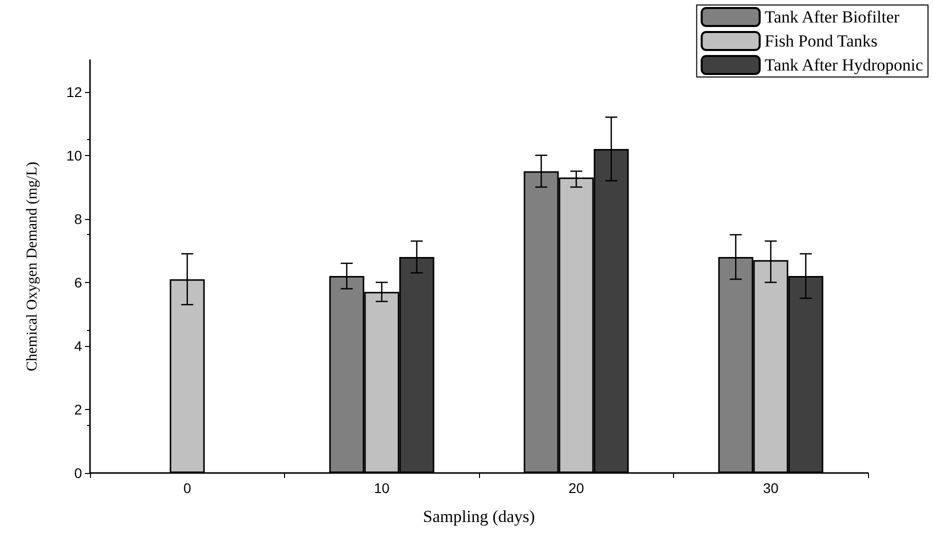 This screenshot has width=933, height=539. What do you see at coordinates (844, 65) in the screenshot?
I see `legend-label: Tank After Hydroponic` at bounding box center [844, 65].